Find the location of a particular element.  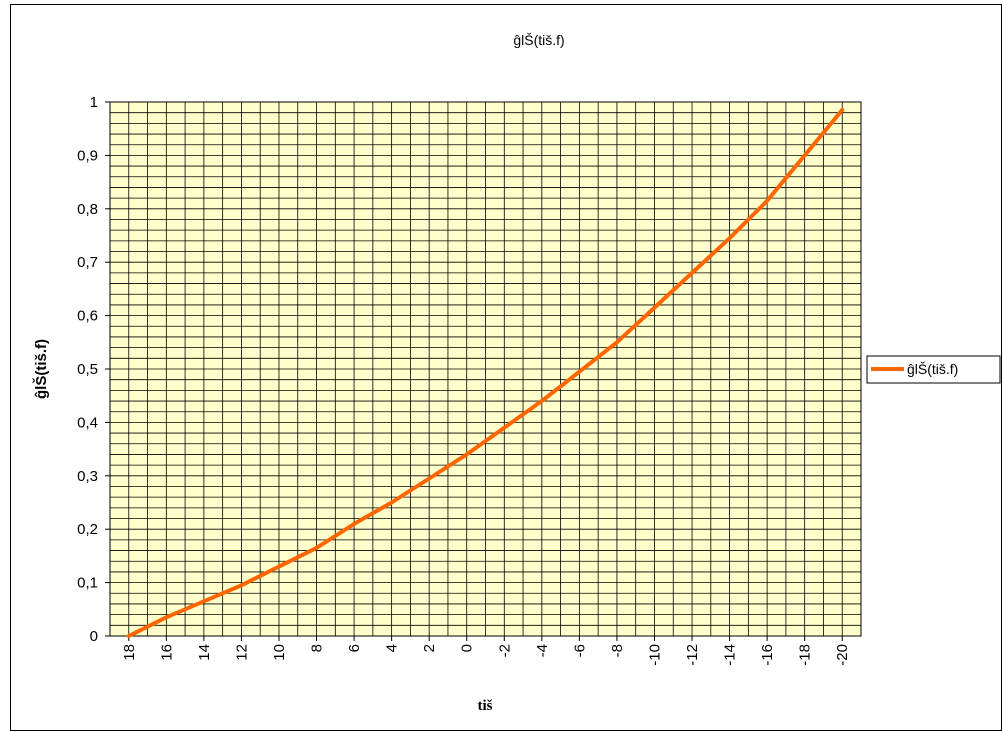

y-tick-label: 0 is located at coordinates (94, 636).